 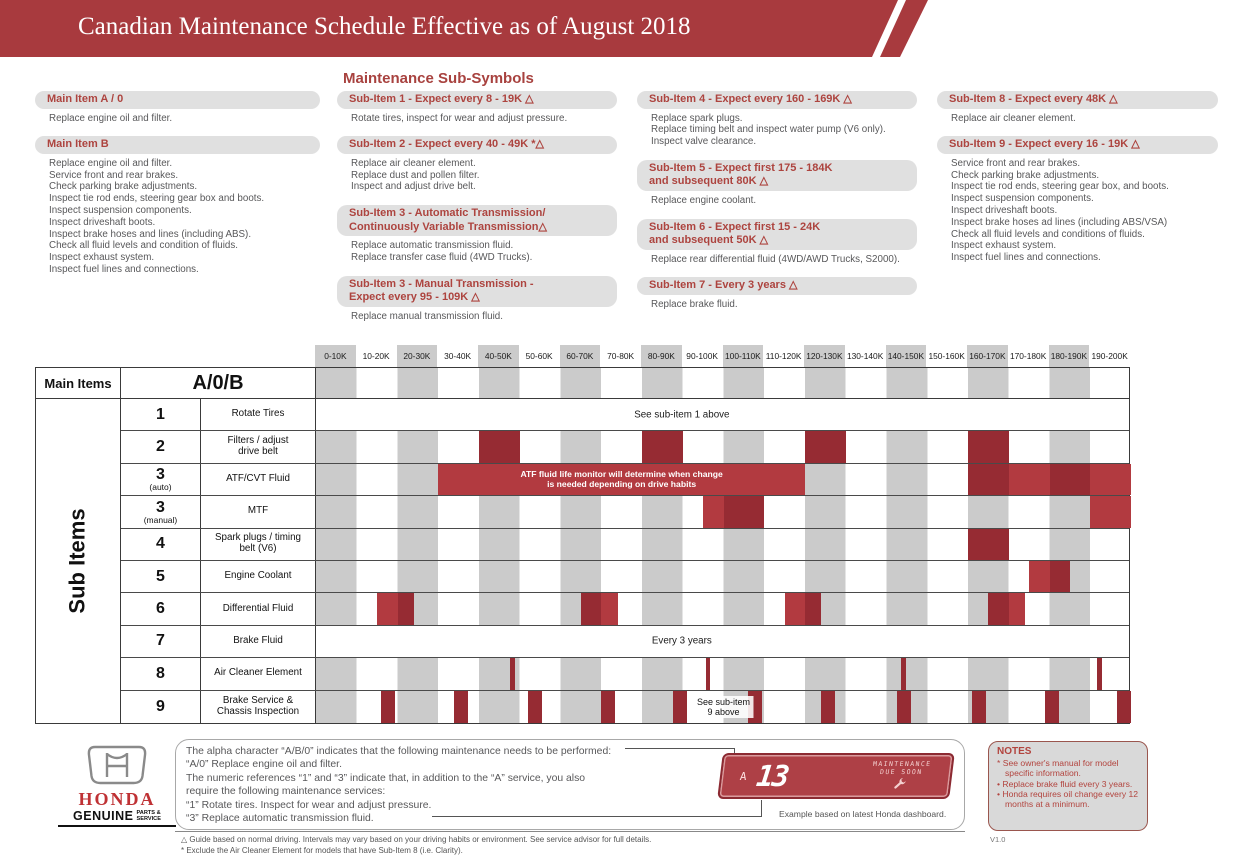 I want to click on item-body-line: Inspect fuel lines and connections., so click(x=124, y=269).